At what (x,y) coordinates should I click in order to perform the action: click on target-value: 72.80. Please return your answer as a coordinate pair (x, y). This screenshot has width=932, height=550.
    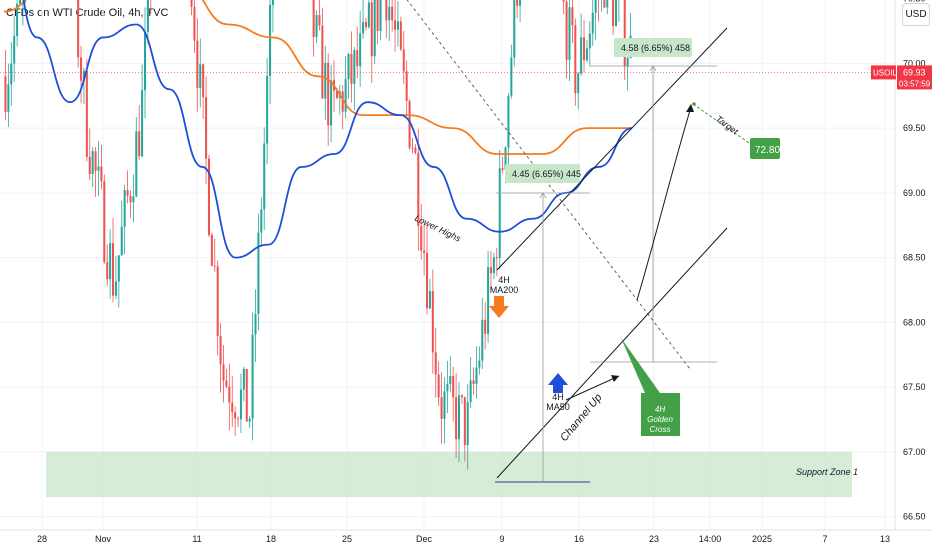
    Looking at the image, I should click on (767, 150).